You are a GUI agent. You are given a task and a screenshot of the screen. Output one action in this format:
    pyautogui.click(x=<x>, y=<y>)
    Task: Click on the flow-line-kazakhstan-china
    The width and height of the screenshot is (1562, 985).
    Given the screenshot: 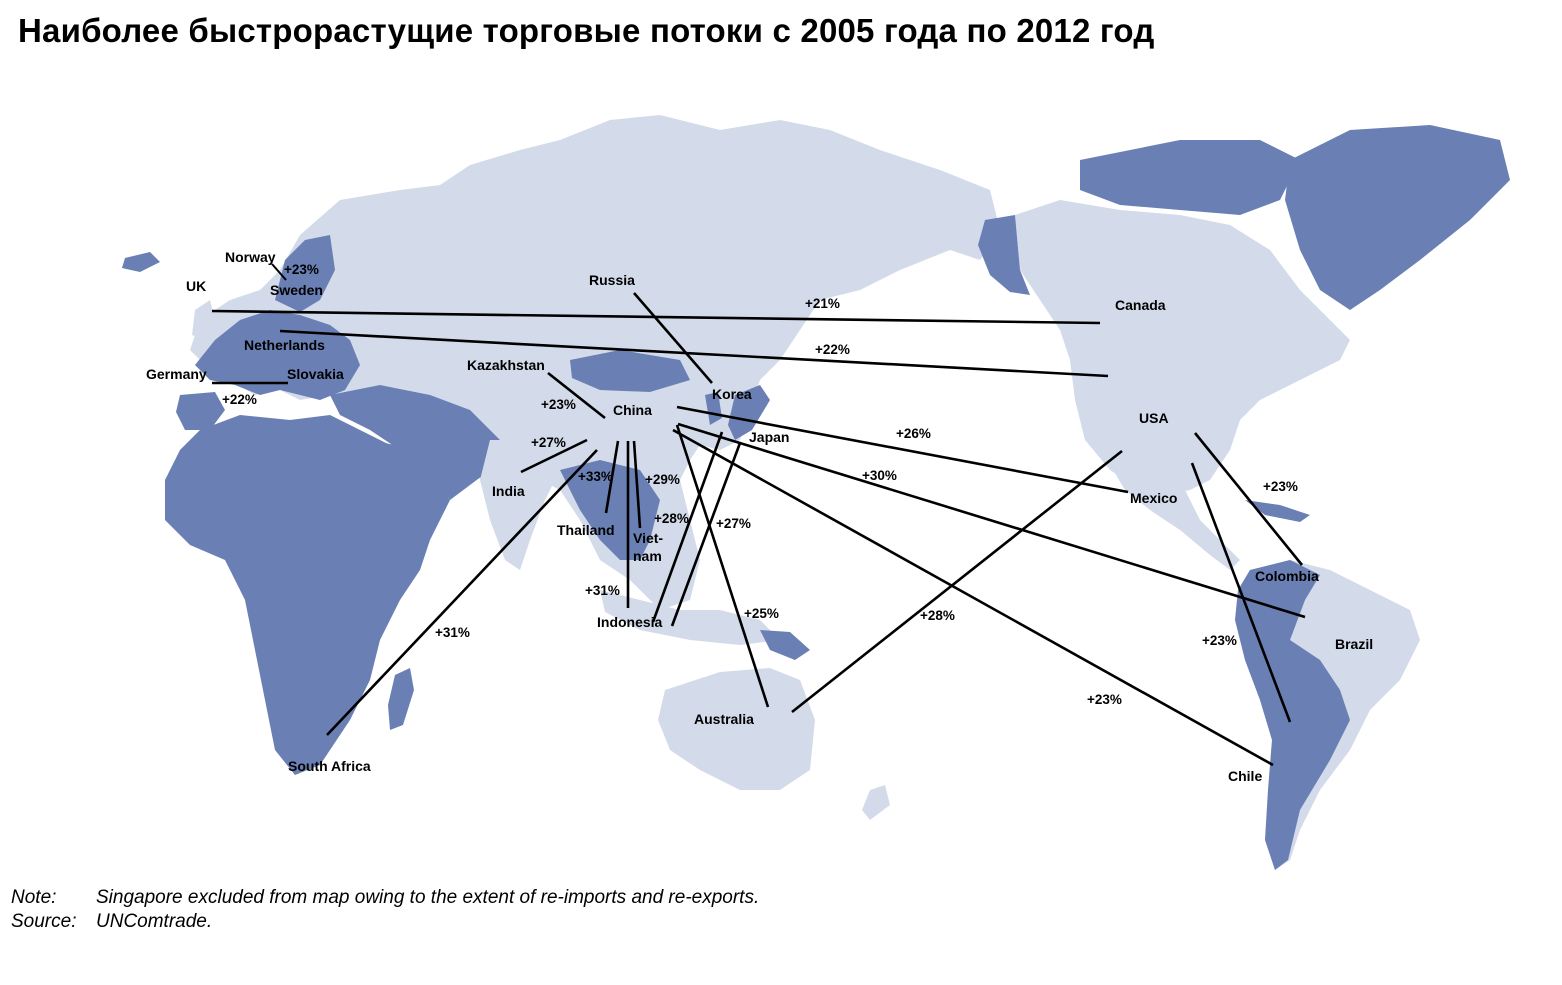 What is the action you would take?
    pyautogui.click(x=576, y=395)
    